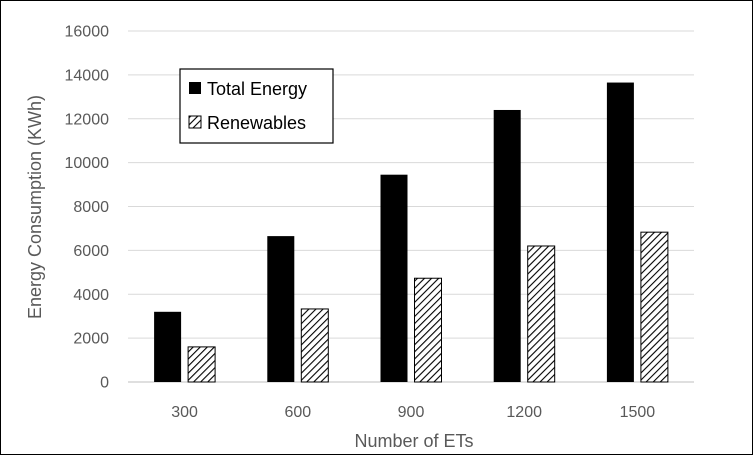 The image size is (753, 455). What do you see at coordinates (195, 88) in the screenshot?
I see `legend-swatch-total-energy` at bounding box center [195, 88].